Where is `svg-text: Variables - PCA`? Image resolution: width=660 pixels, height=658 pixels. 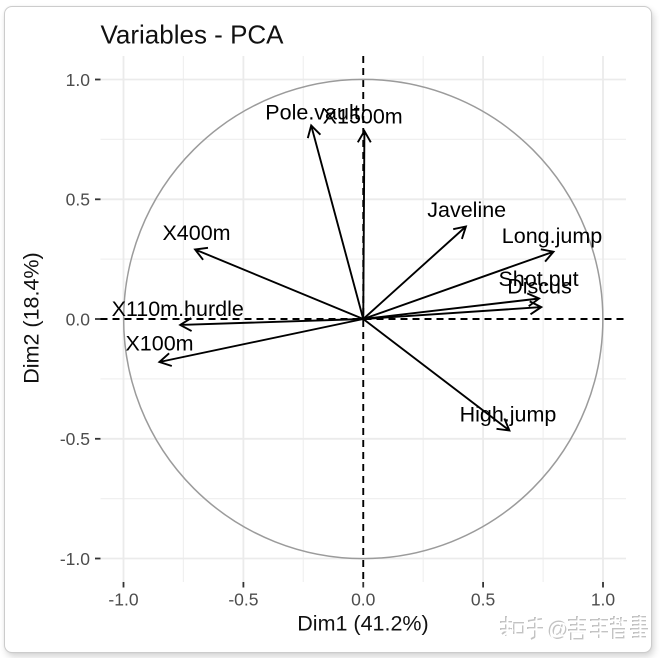
svg-text: Variables - PCA is located at coordinates (193, 35).